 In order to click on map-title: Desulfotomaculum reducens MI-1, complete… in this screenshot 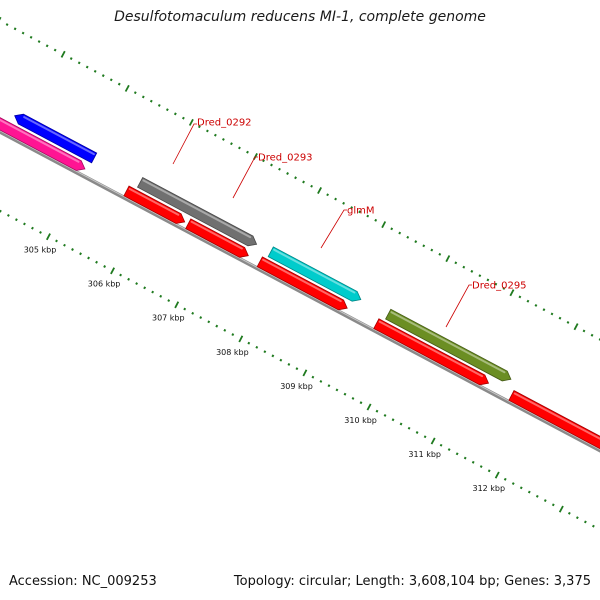, I will do `click(300, 17)`.